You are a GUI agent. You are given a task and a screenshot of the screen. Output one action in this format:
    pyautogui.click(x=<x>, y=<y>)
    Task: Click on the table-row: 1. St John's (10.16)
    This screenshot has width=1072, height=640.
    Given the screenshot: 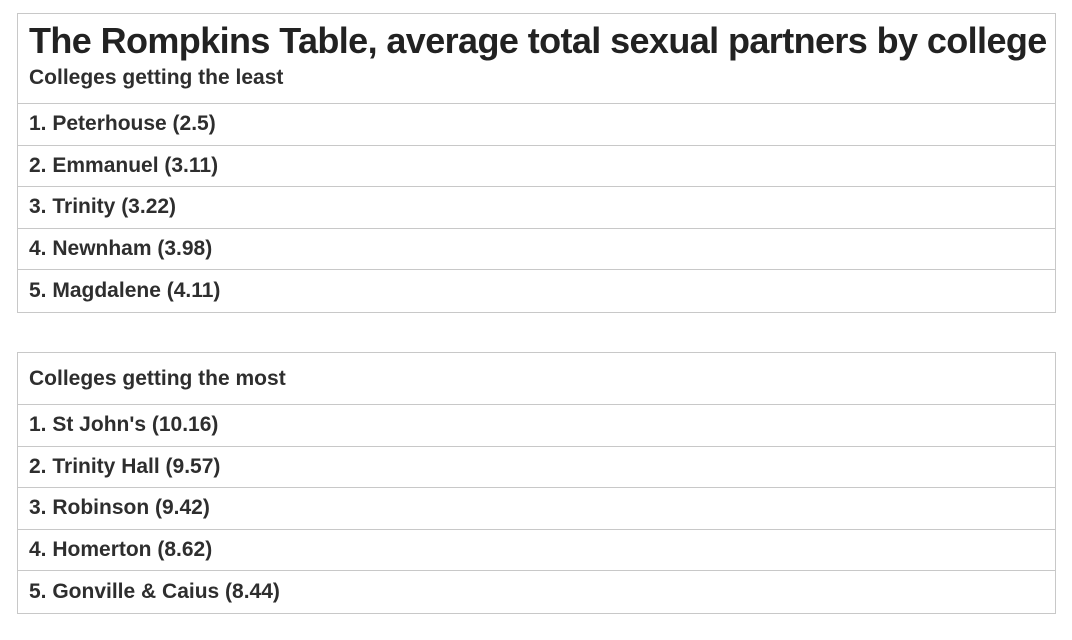 What is the action you would take?
    pyautogui.click(x=536, y=426)
    